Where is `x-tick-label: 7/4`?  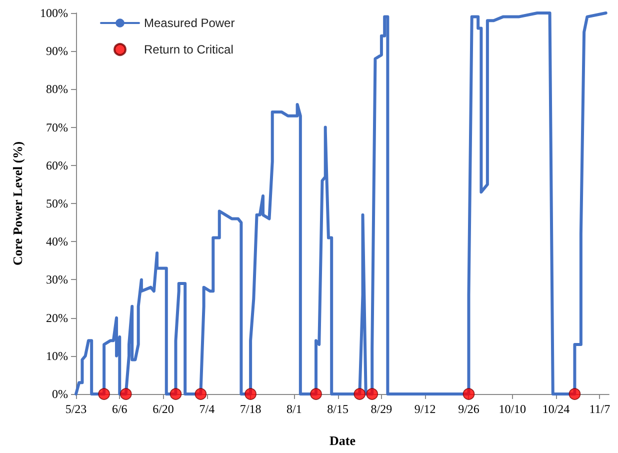
x-tick-label: 7/4 is located at coordinates (207, 409).